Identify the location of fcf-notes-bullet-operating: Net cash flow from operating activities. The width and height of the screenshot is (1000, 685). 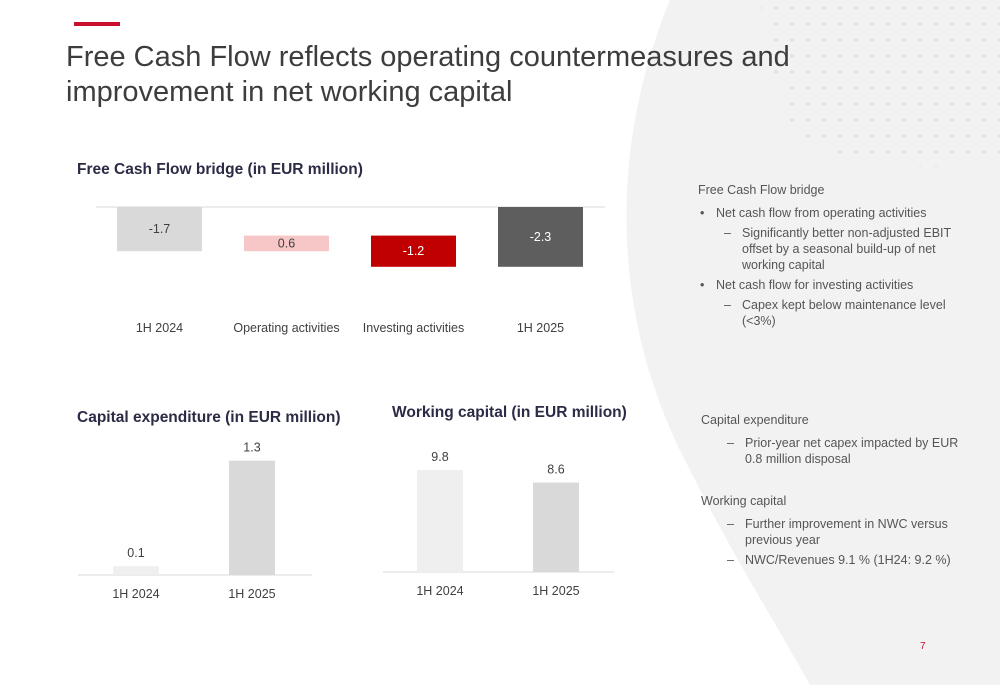
(828, 213).